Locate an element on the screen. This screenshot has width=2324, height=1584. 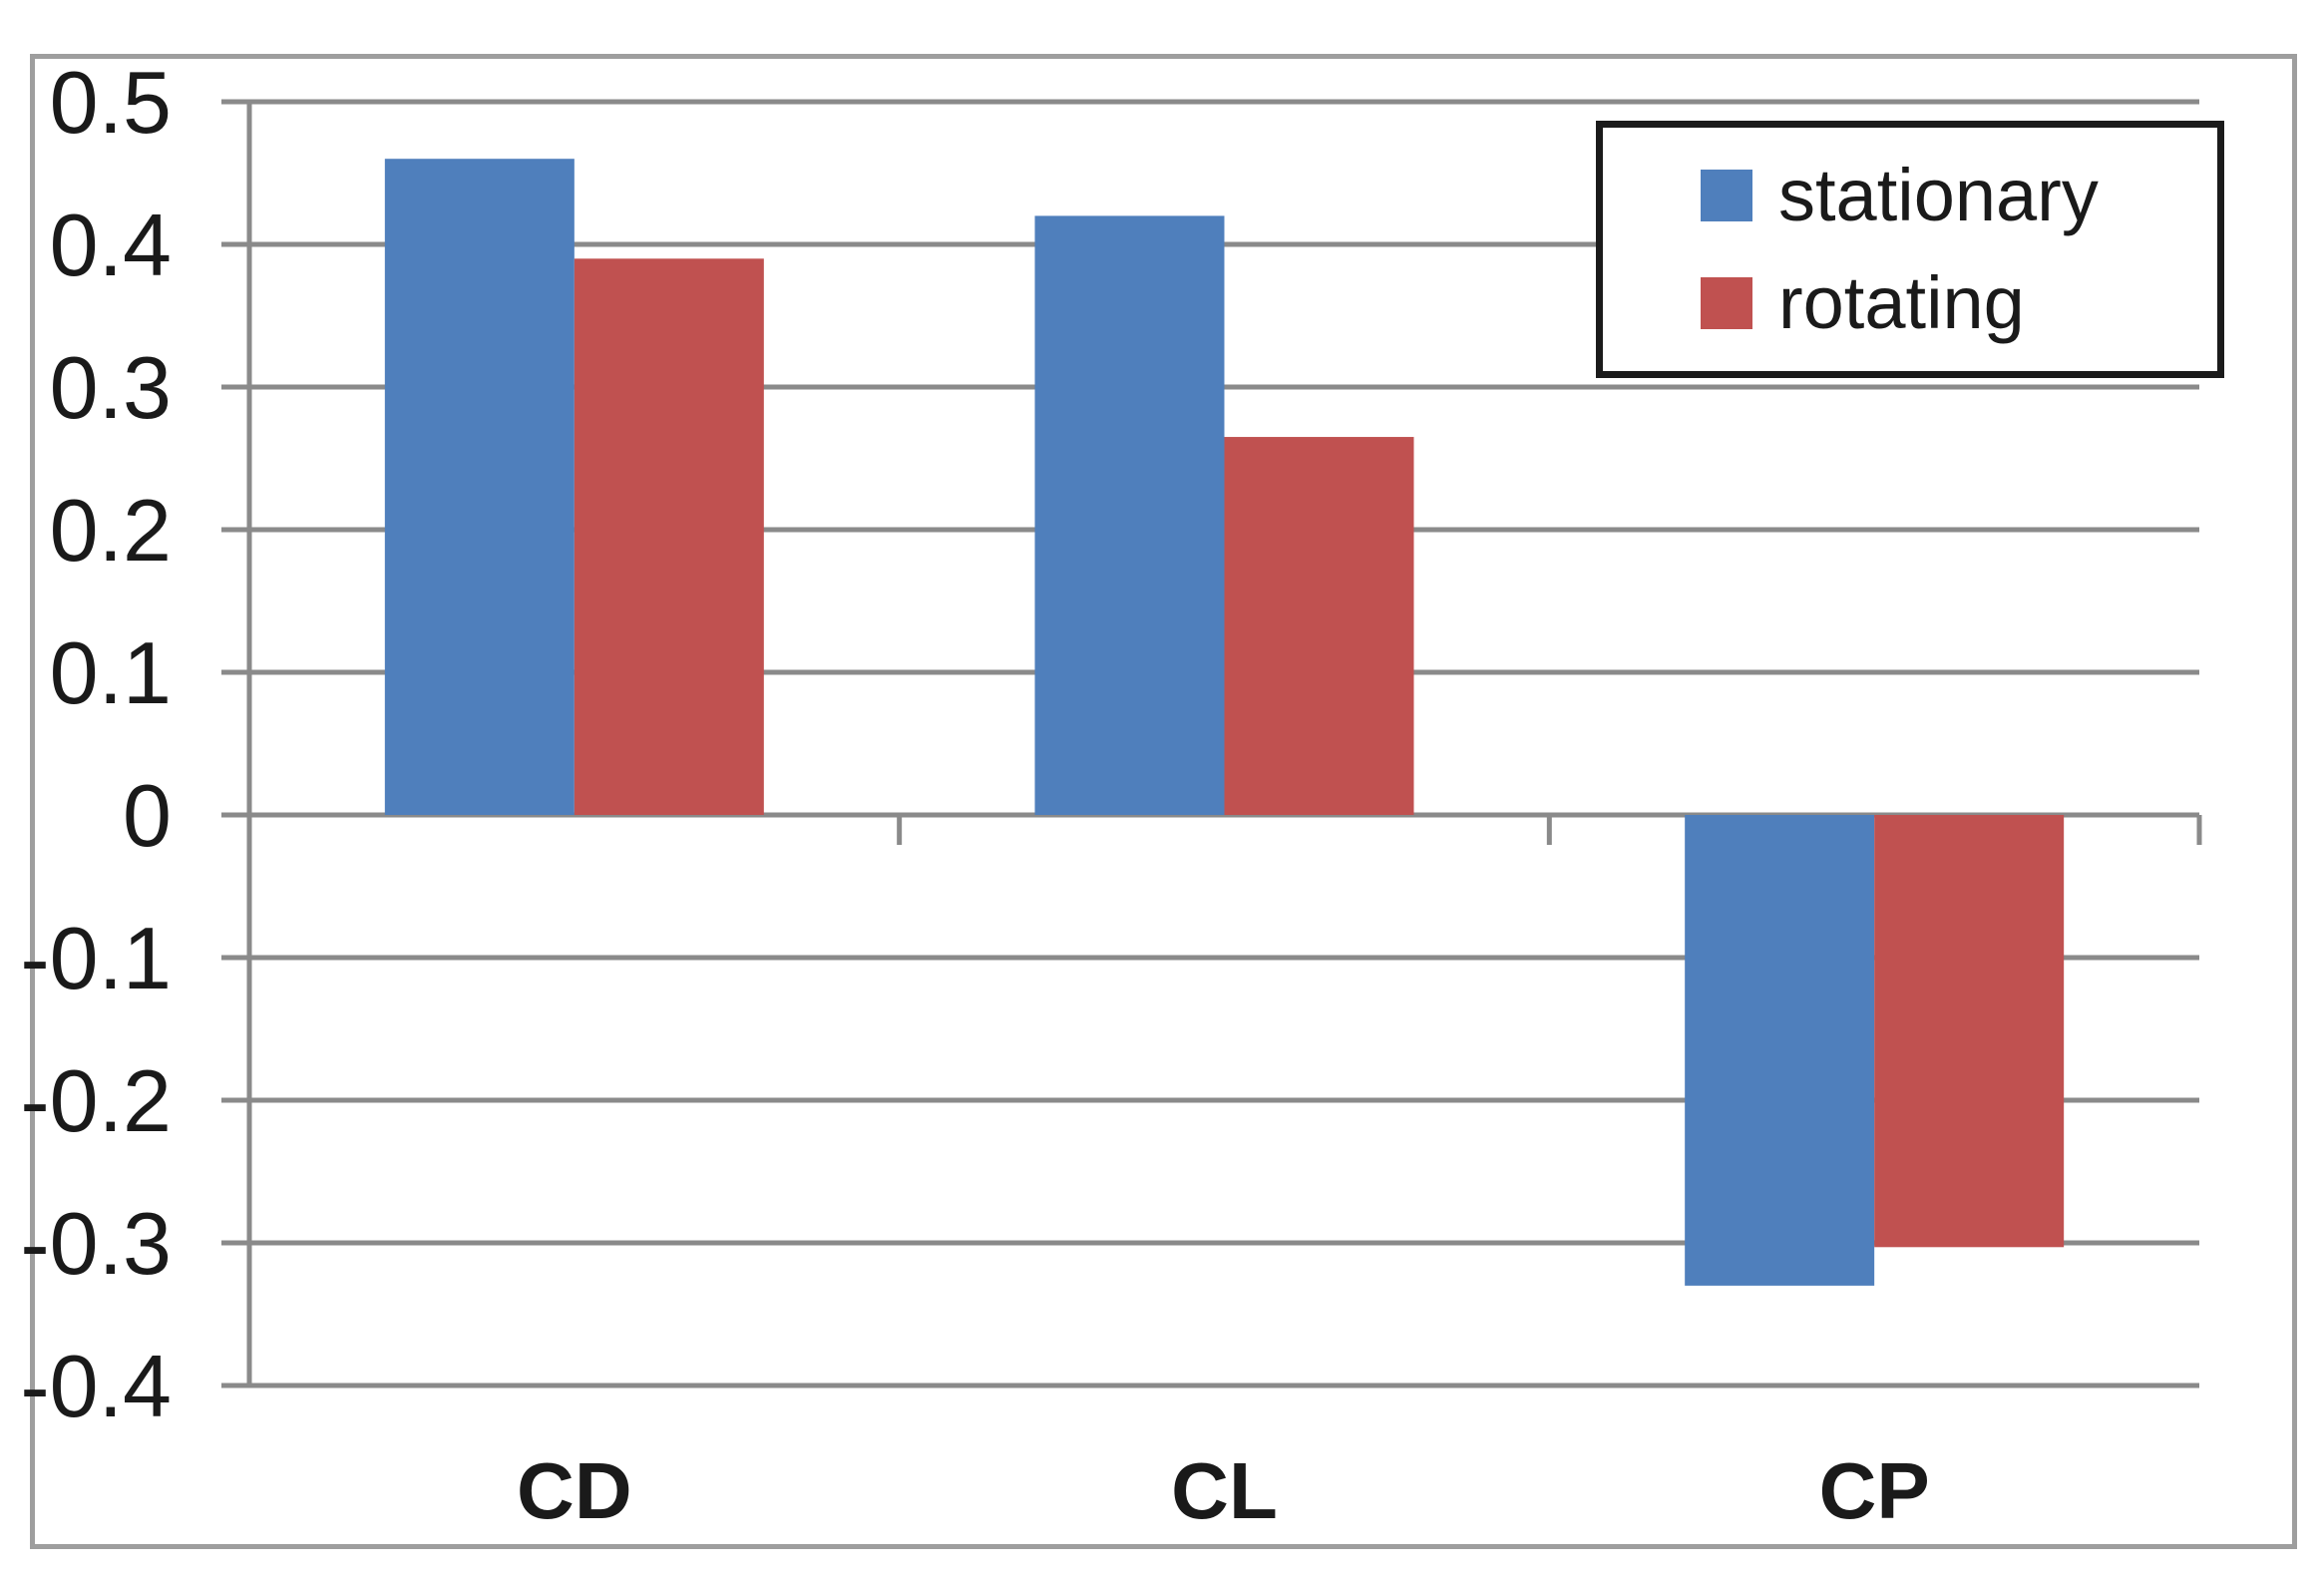
legend-label: stationary is located at coordinates (1938, 195).